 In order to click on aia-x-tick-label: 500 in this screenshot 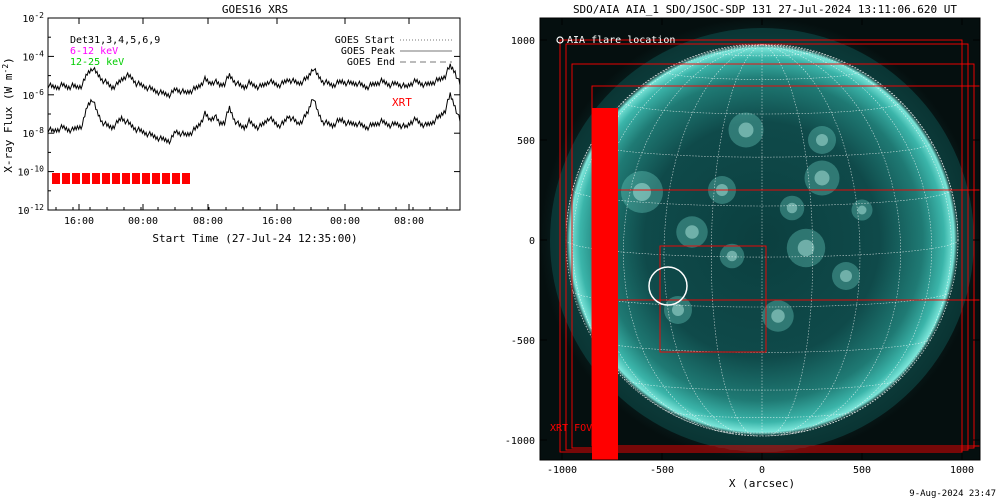, I will do `click(862, 470)`.